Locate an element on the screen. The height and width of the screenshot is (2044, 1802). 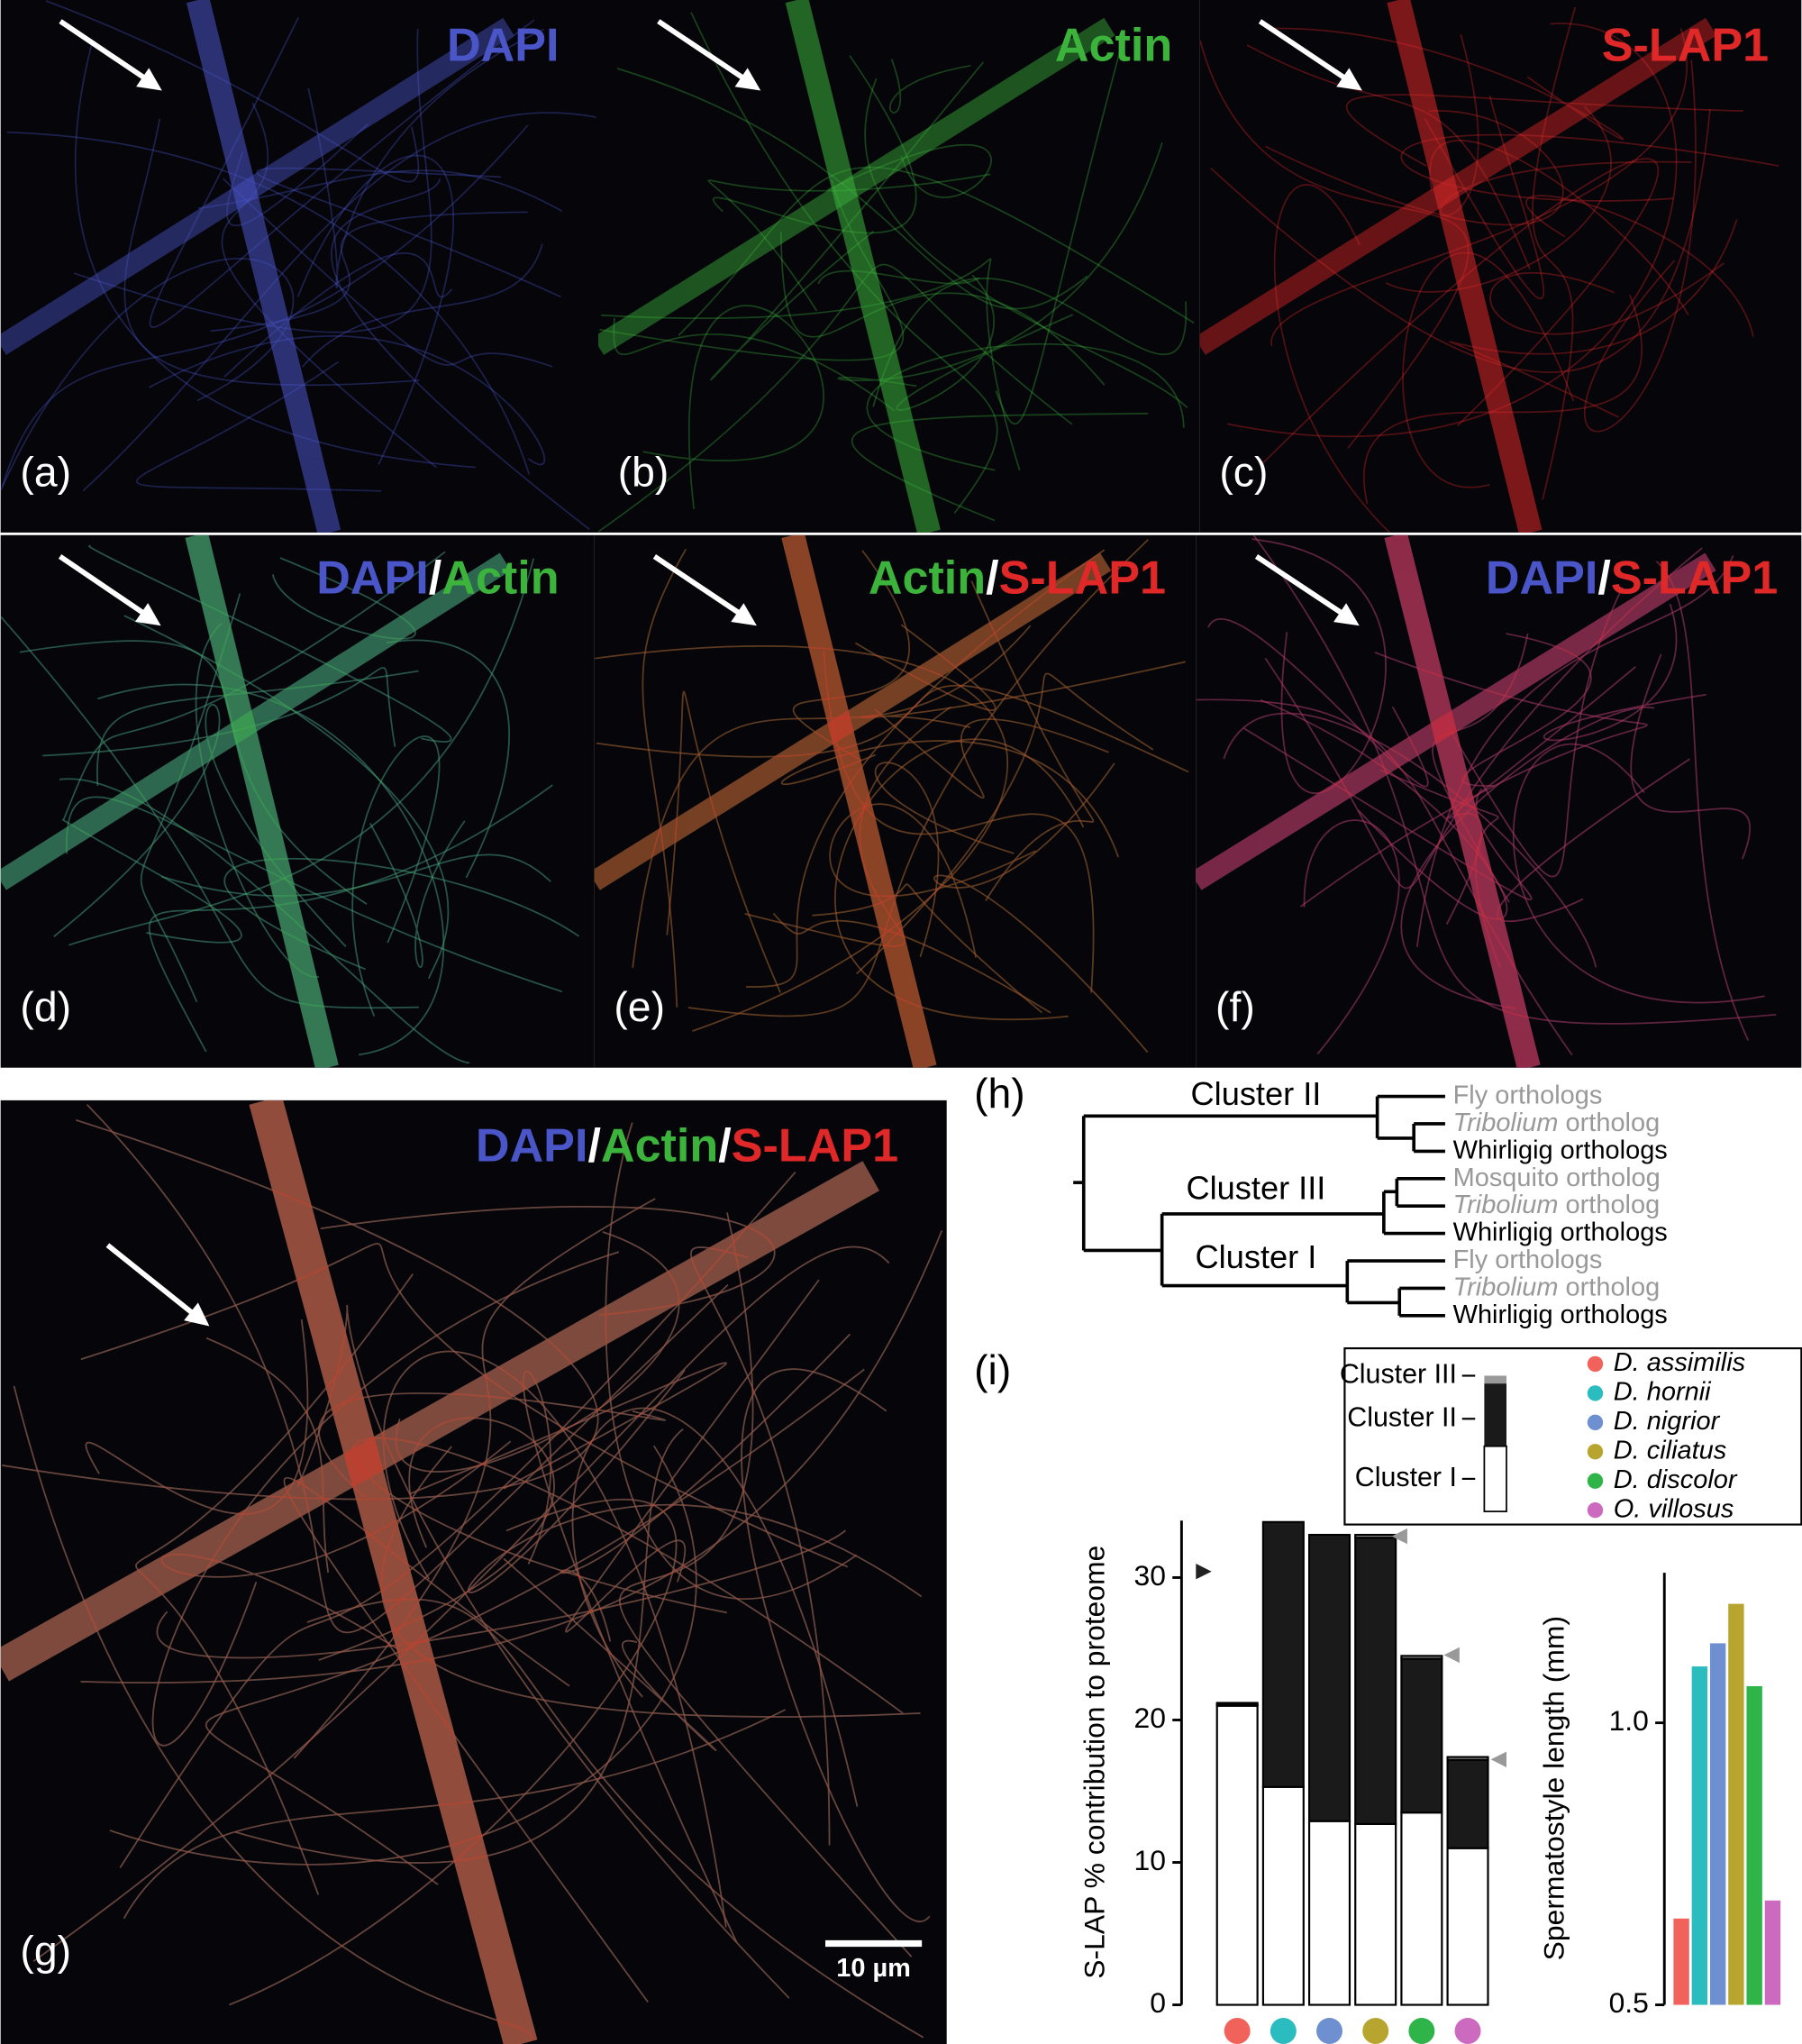
panel-title: DAPI/Actin is located at coordinates (437, 578).